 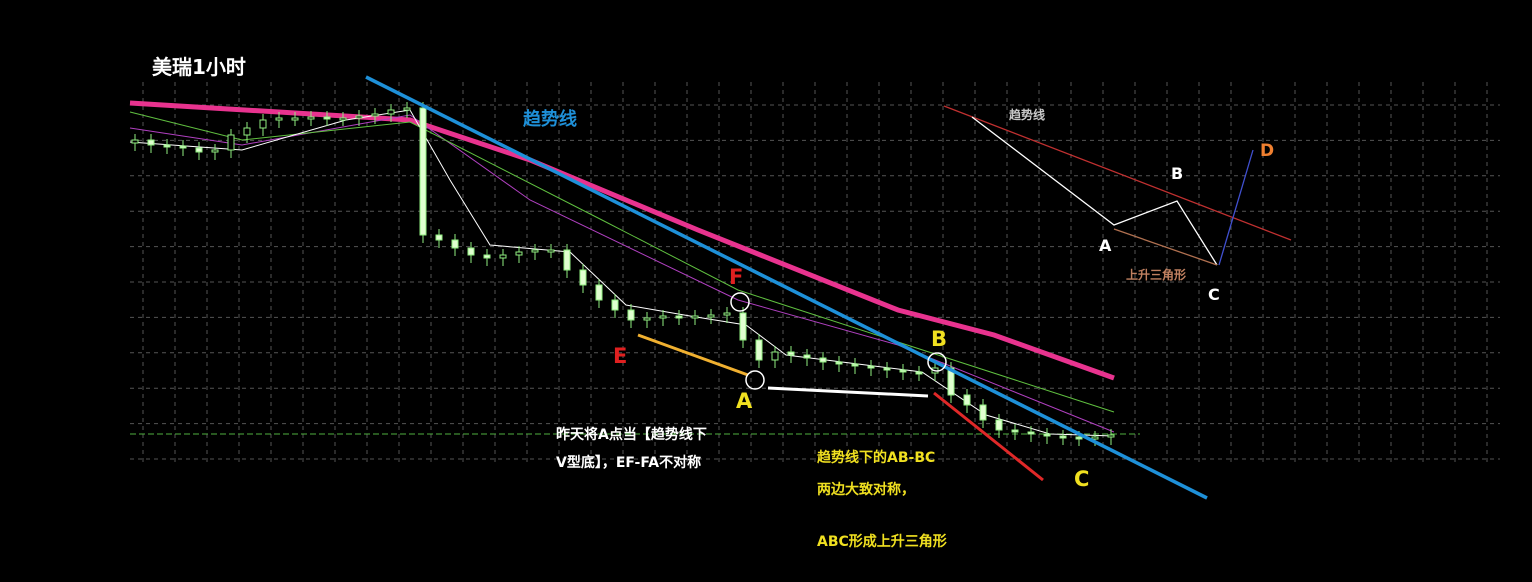 What do you see at coordinates (744, 401) in the screenshot?
I see `point-a-label: A` at bounding box center [744, 401].